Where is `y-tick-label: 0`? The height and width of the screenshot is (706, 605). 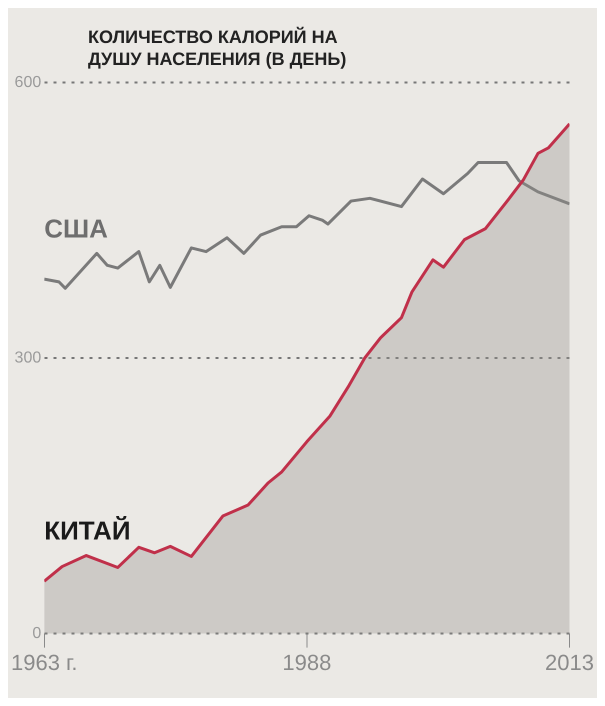
y-tick-label: 0 is located at coordinates (37, 633).